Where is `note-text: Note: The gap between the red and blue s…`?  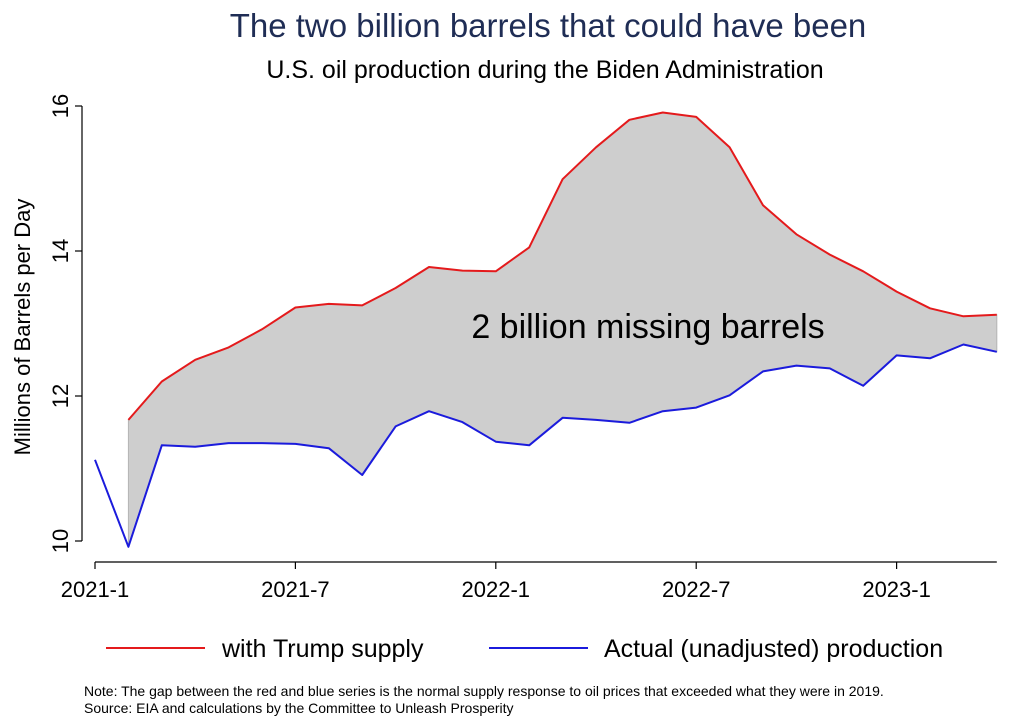
note-text: Note: The gap between the red and blue s… is located at coordinates (484, 691).